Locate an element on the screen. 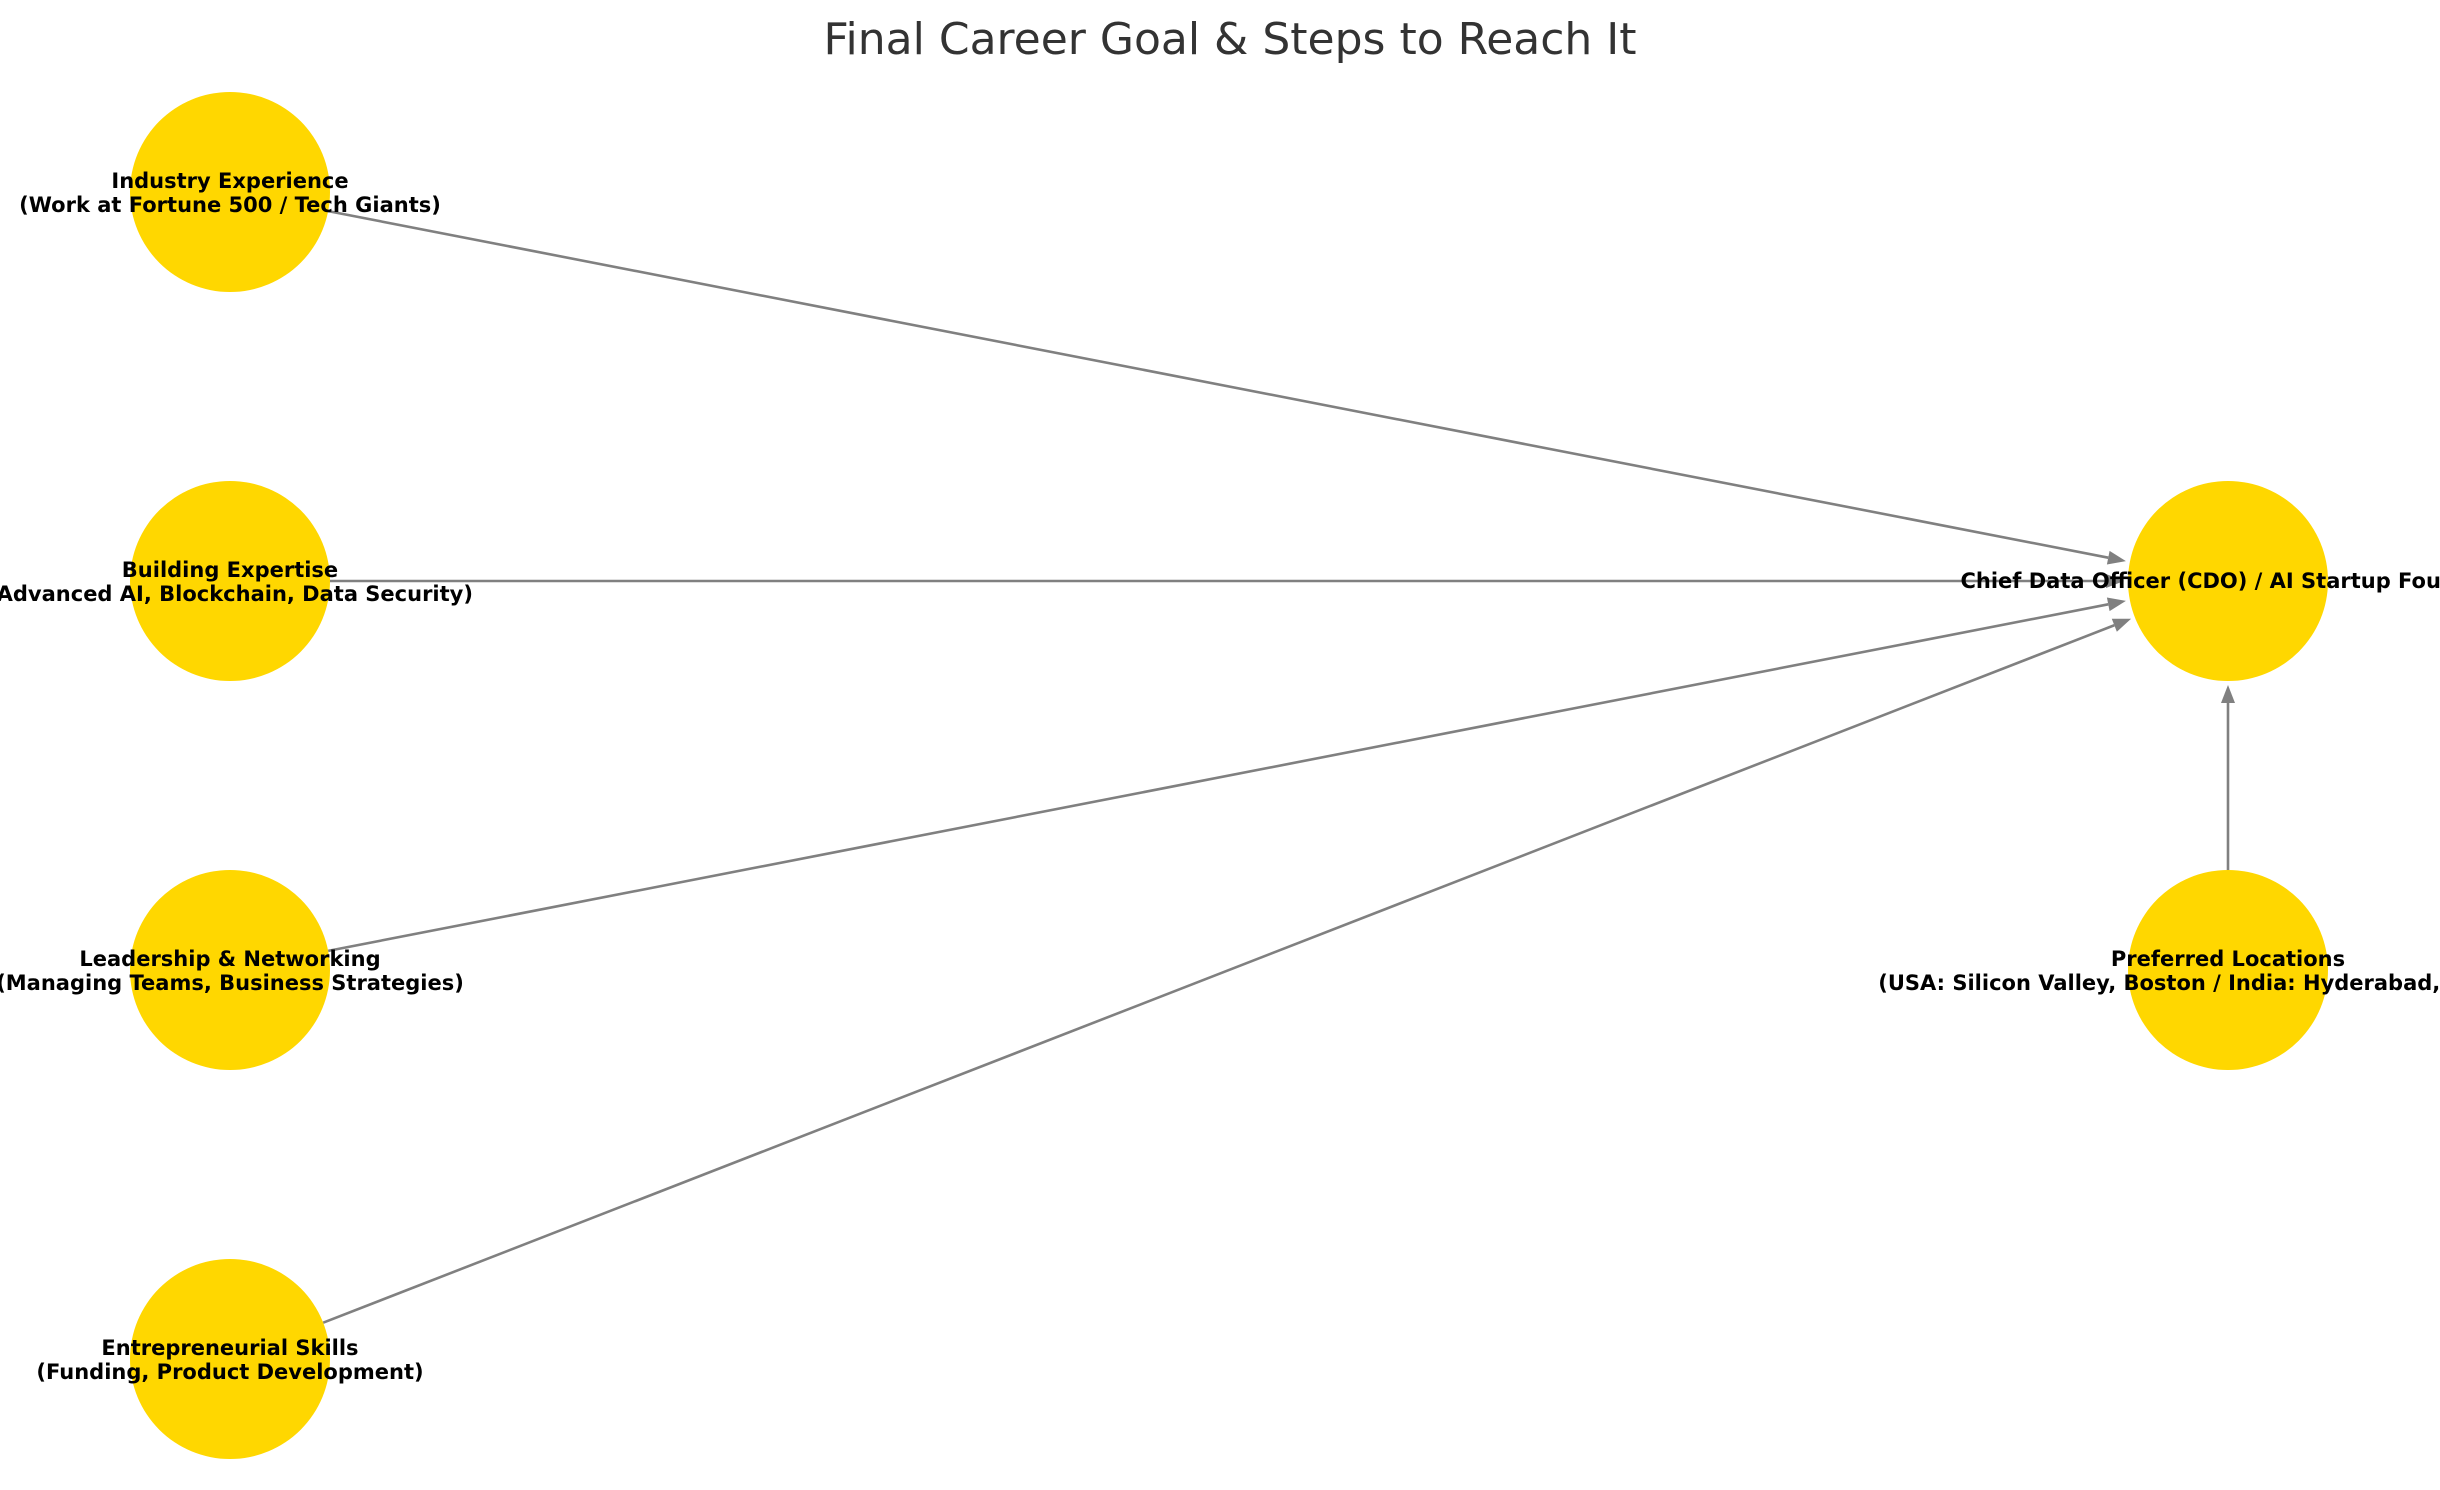  node-locations is located at coordinates (2228, 970).